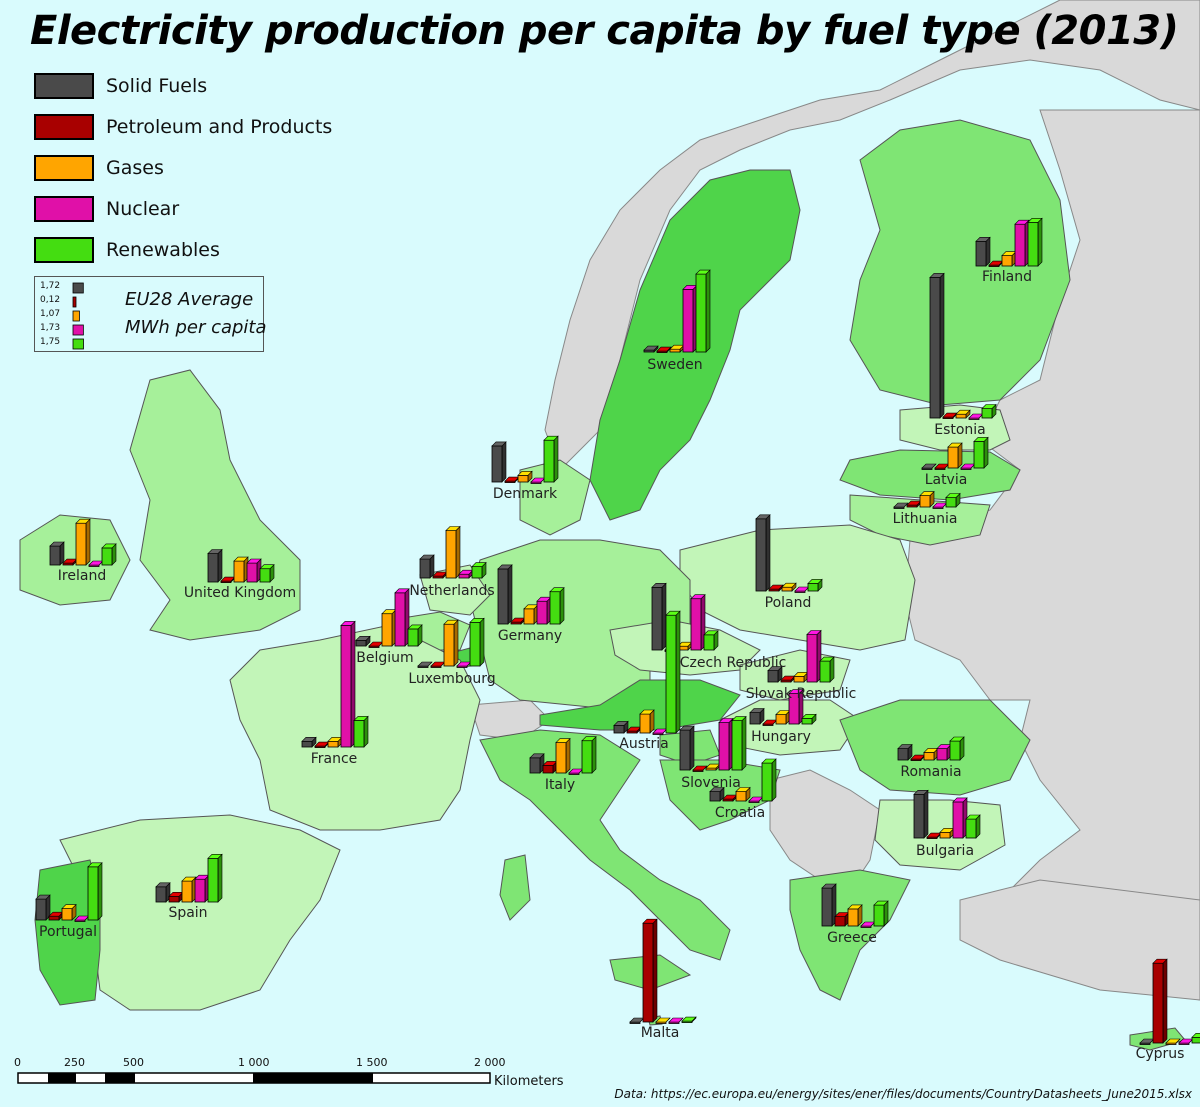 The width and height of the screenshot is (1200, 1107). I want to click on bar-netherlands-gases, so click(453, 552).